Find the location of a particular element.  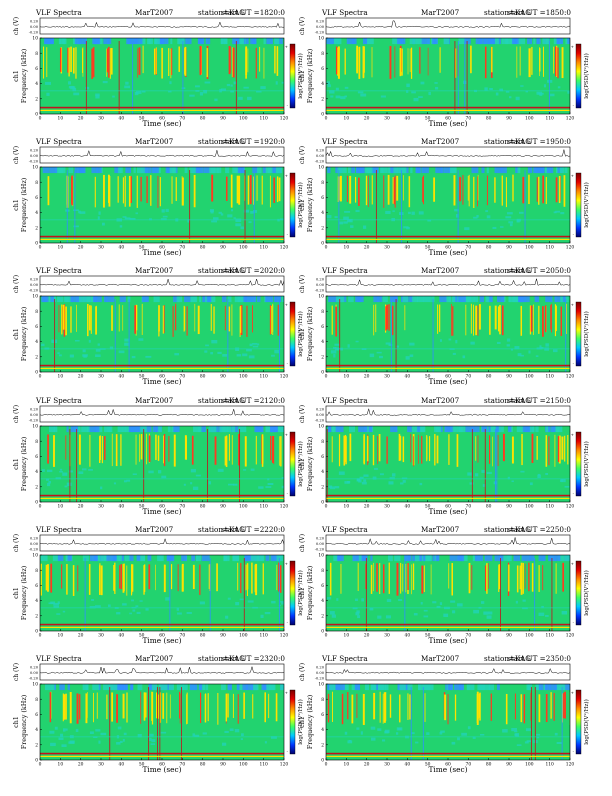

start-time-label: start UT =2120:0 is located at coordinates (253, 400).